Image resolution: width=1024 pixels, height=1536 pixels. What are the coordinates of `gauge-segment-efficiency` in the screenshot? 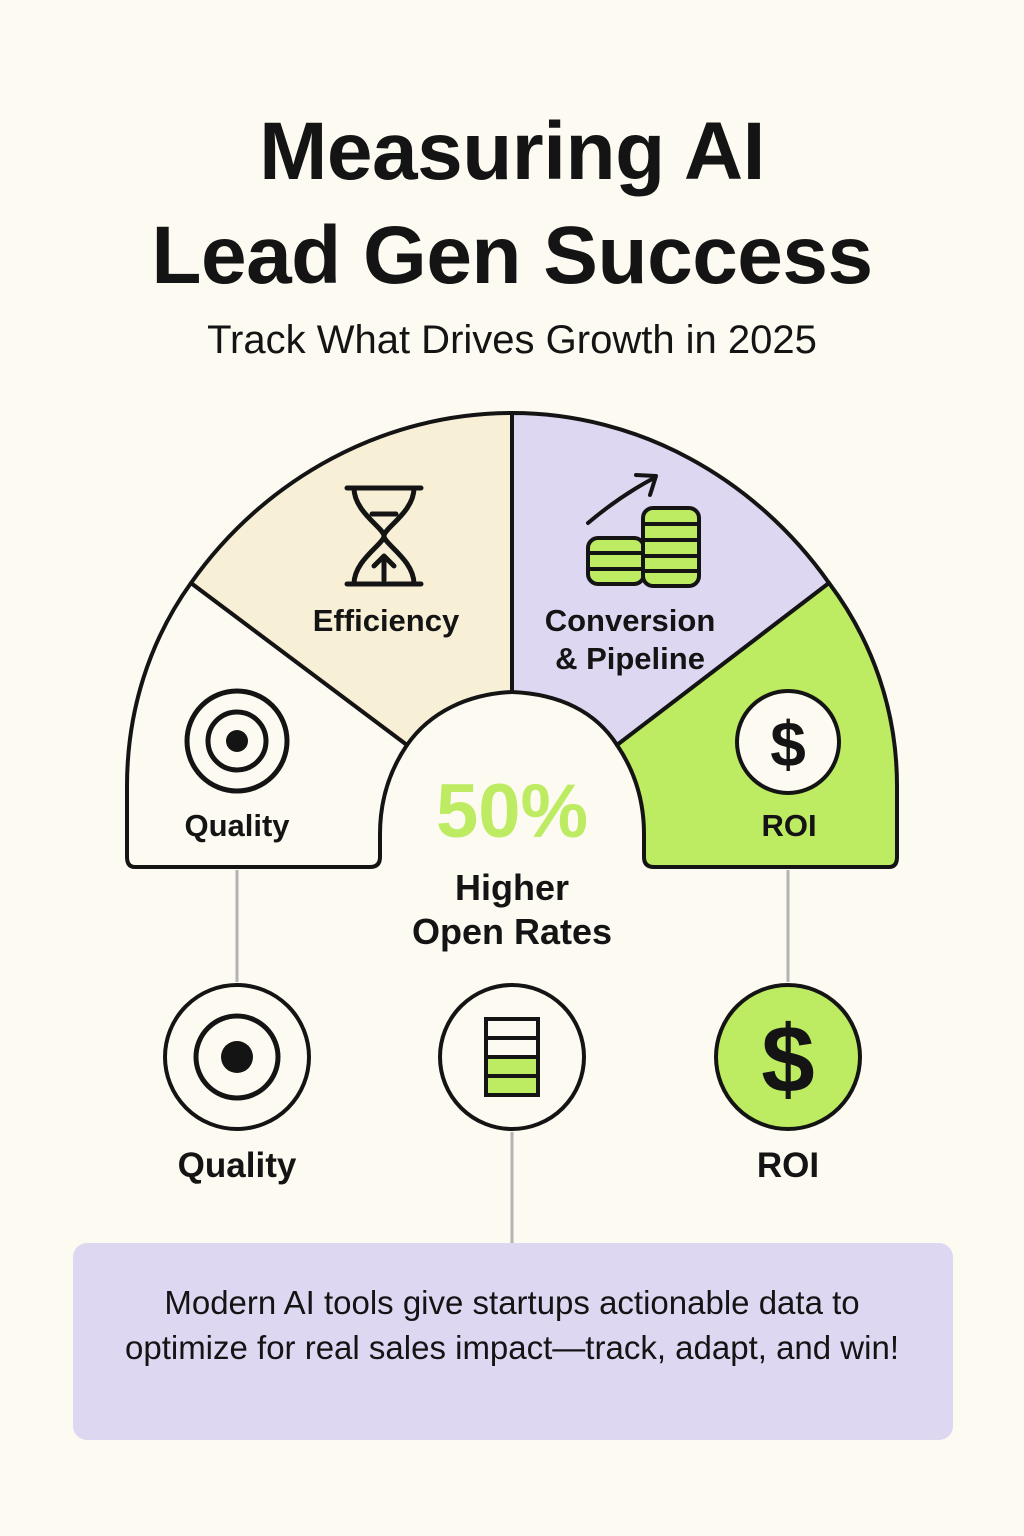 It's located at (351, 579).